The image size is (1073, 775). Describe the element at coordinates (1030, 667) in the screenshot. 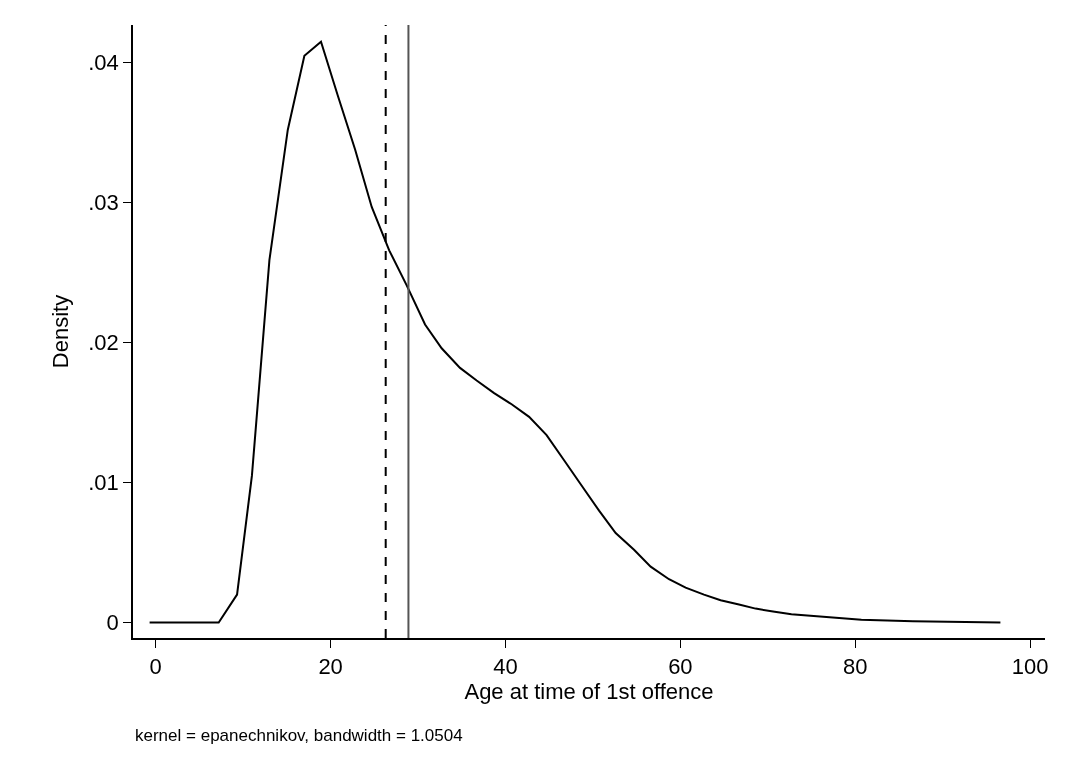

I see `x-tick-label: 100` at that location.